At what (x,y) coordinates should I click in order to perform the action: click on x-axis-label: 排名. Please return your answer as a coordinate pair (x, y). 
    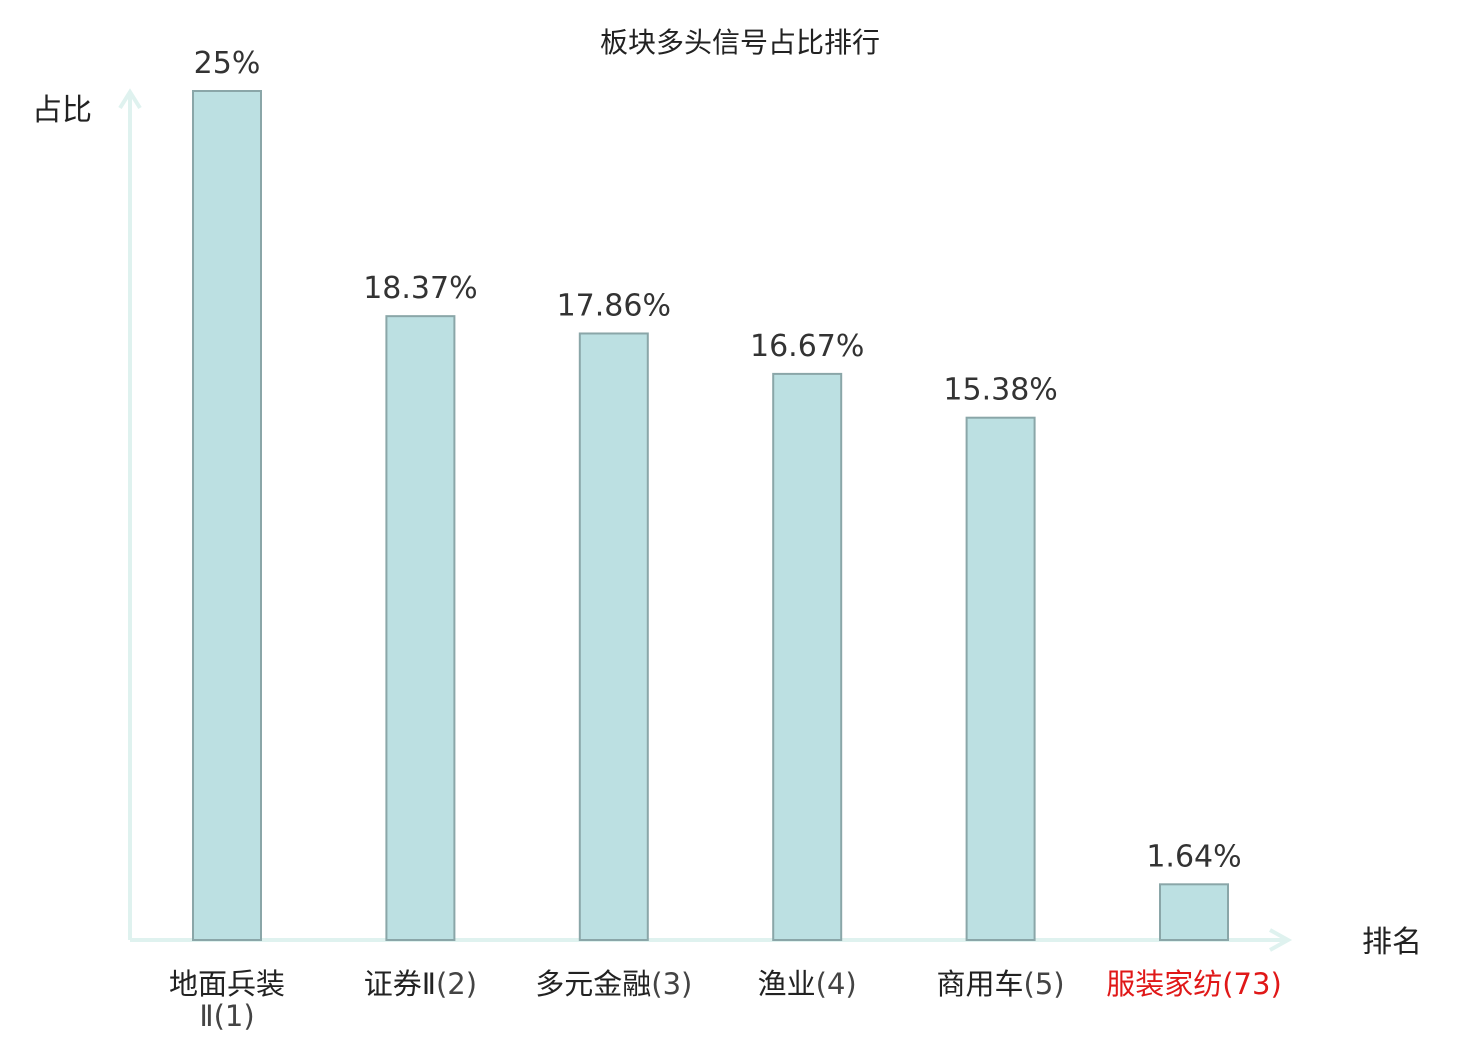
    Looking at the image, I should click on (1392, 942).